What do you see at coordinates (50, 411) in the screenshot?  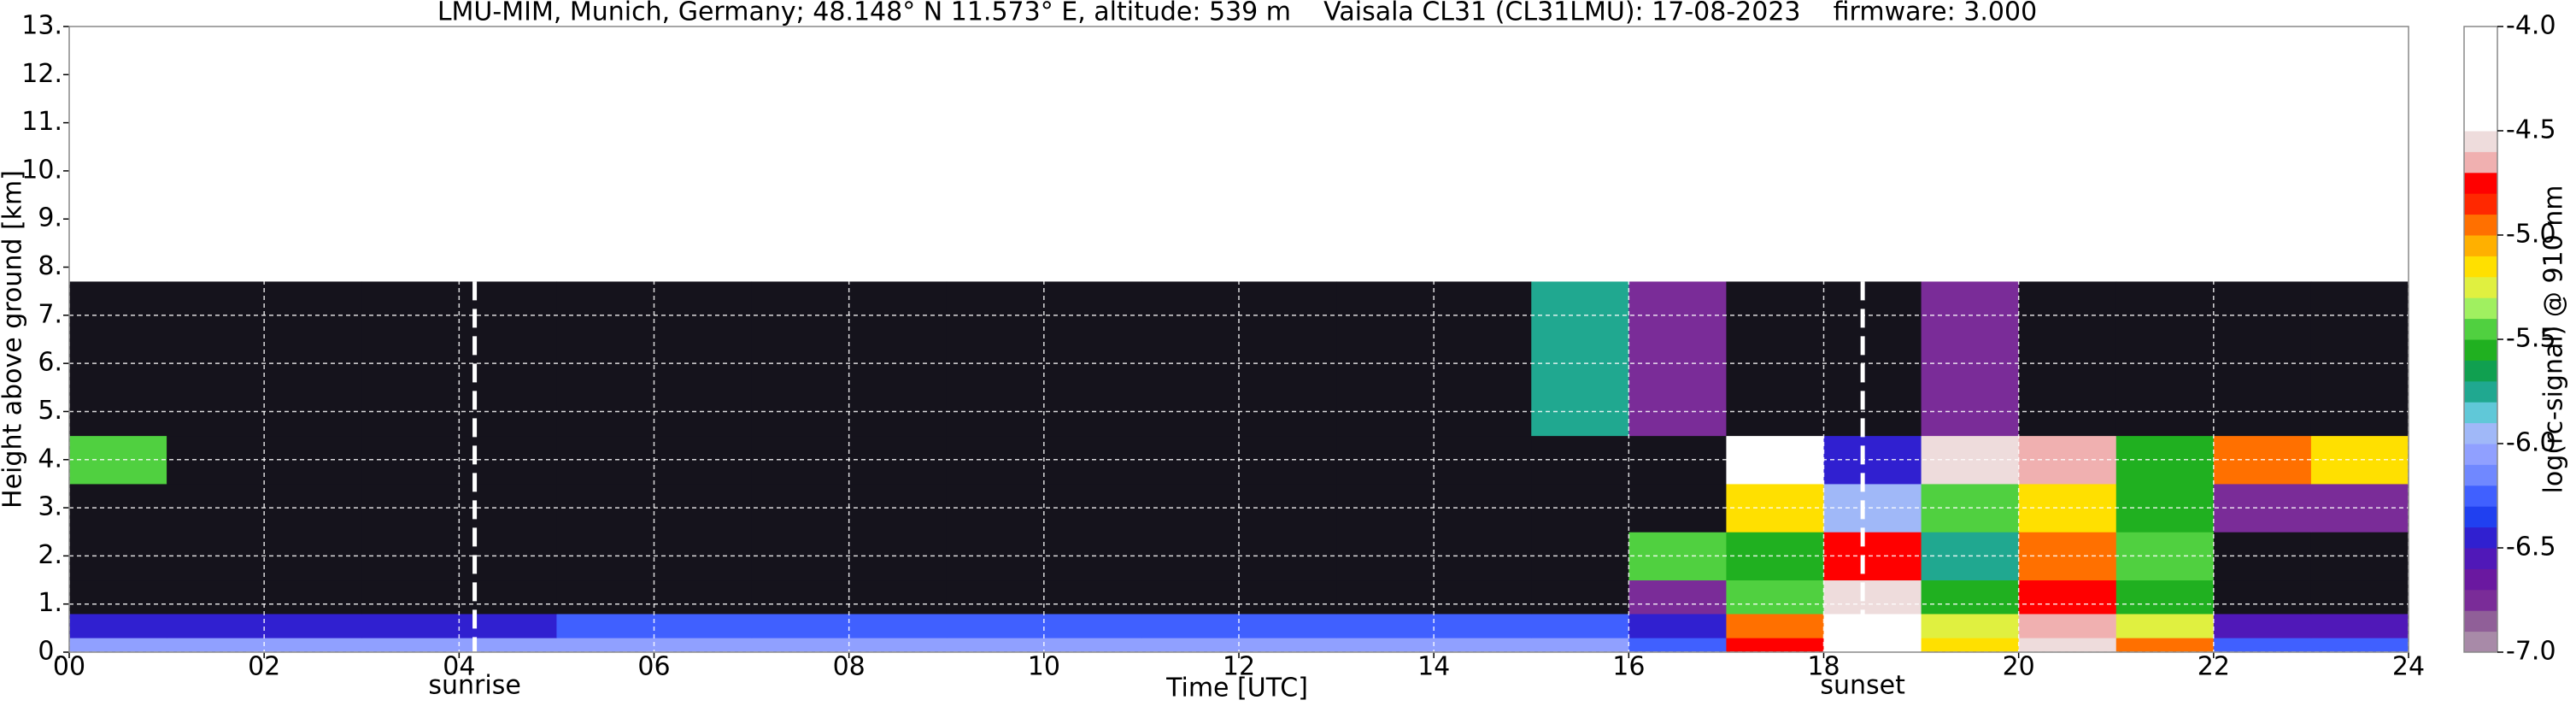 I see `y-tick-label: 5.` at bounding box center [50, 411].